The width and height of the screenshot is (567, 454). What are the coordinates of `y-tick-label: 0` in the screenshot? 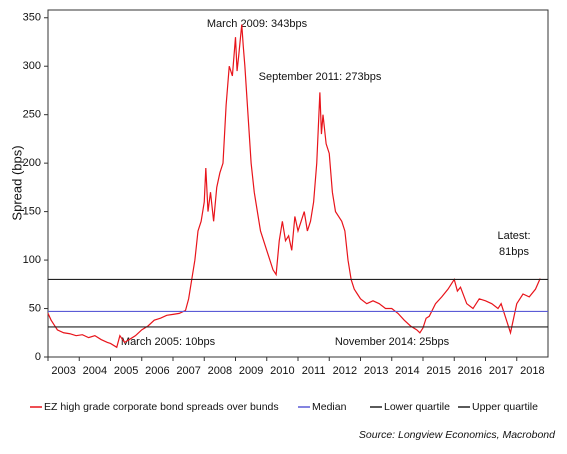 It's located at (38, 357).